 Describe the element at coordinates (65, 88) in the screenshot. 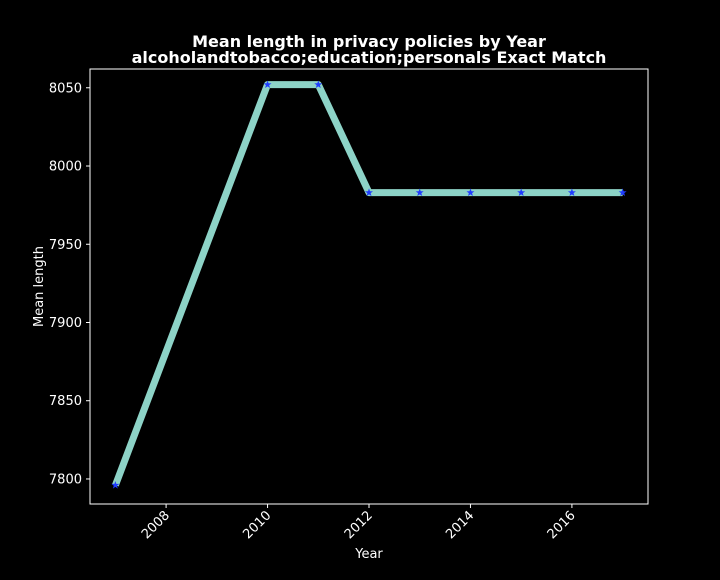

I see `y-tick-label: 8050` at that location.